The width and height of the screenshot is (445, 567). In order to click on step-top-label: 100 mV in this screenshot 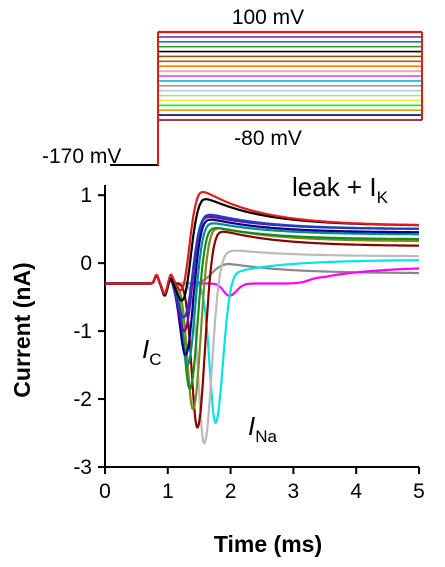, I will do `click(268, 17)`.